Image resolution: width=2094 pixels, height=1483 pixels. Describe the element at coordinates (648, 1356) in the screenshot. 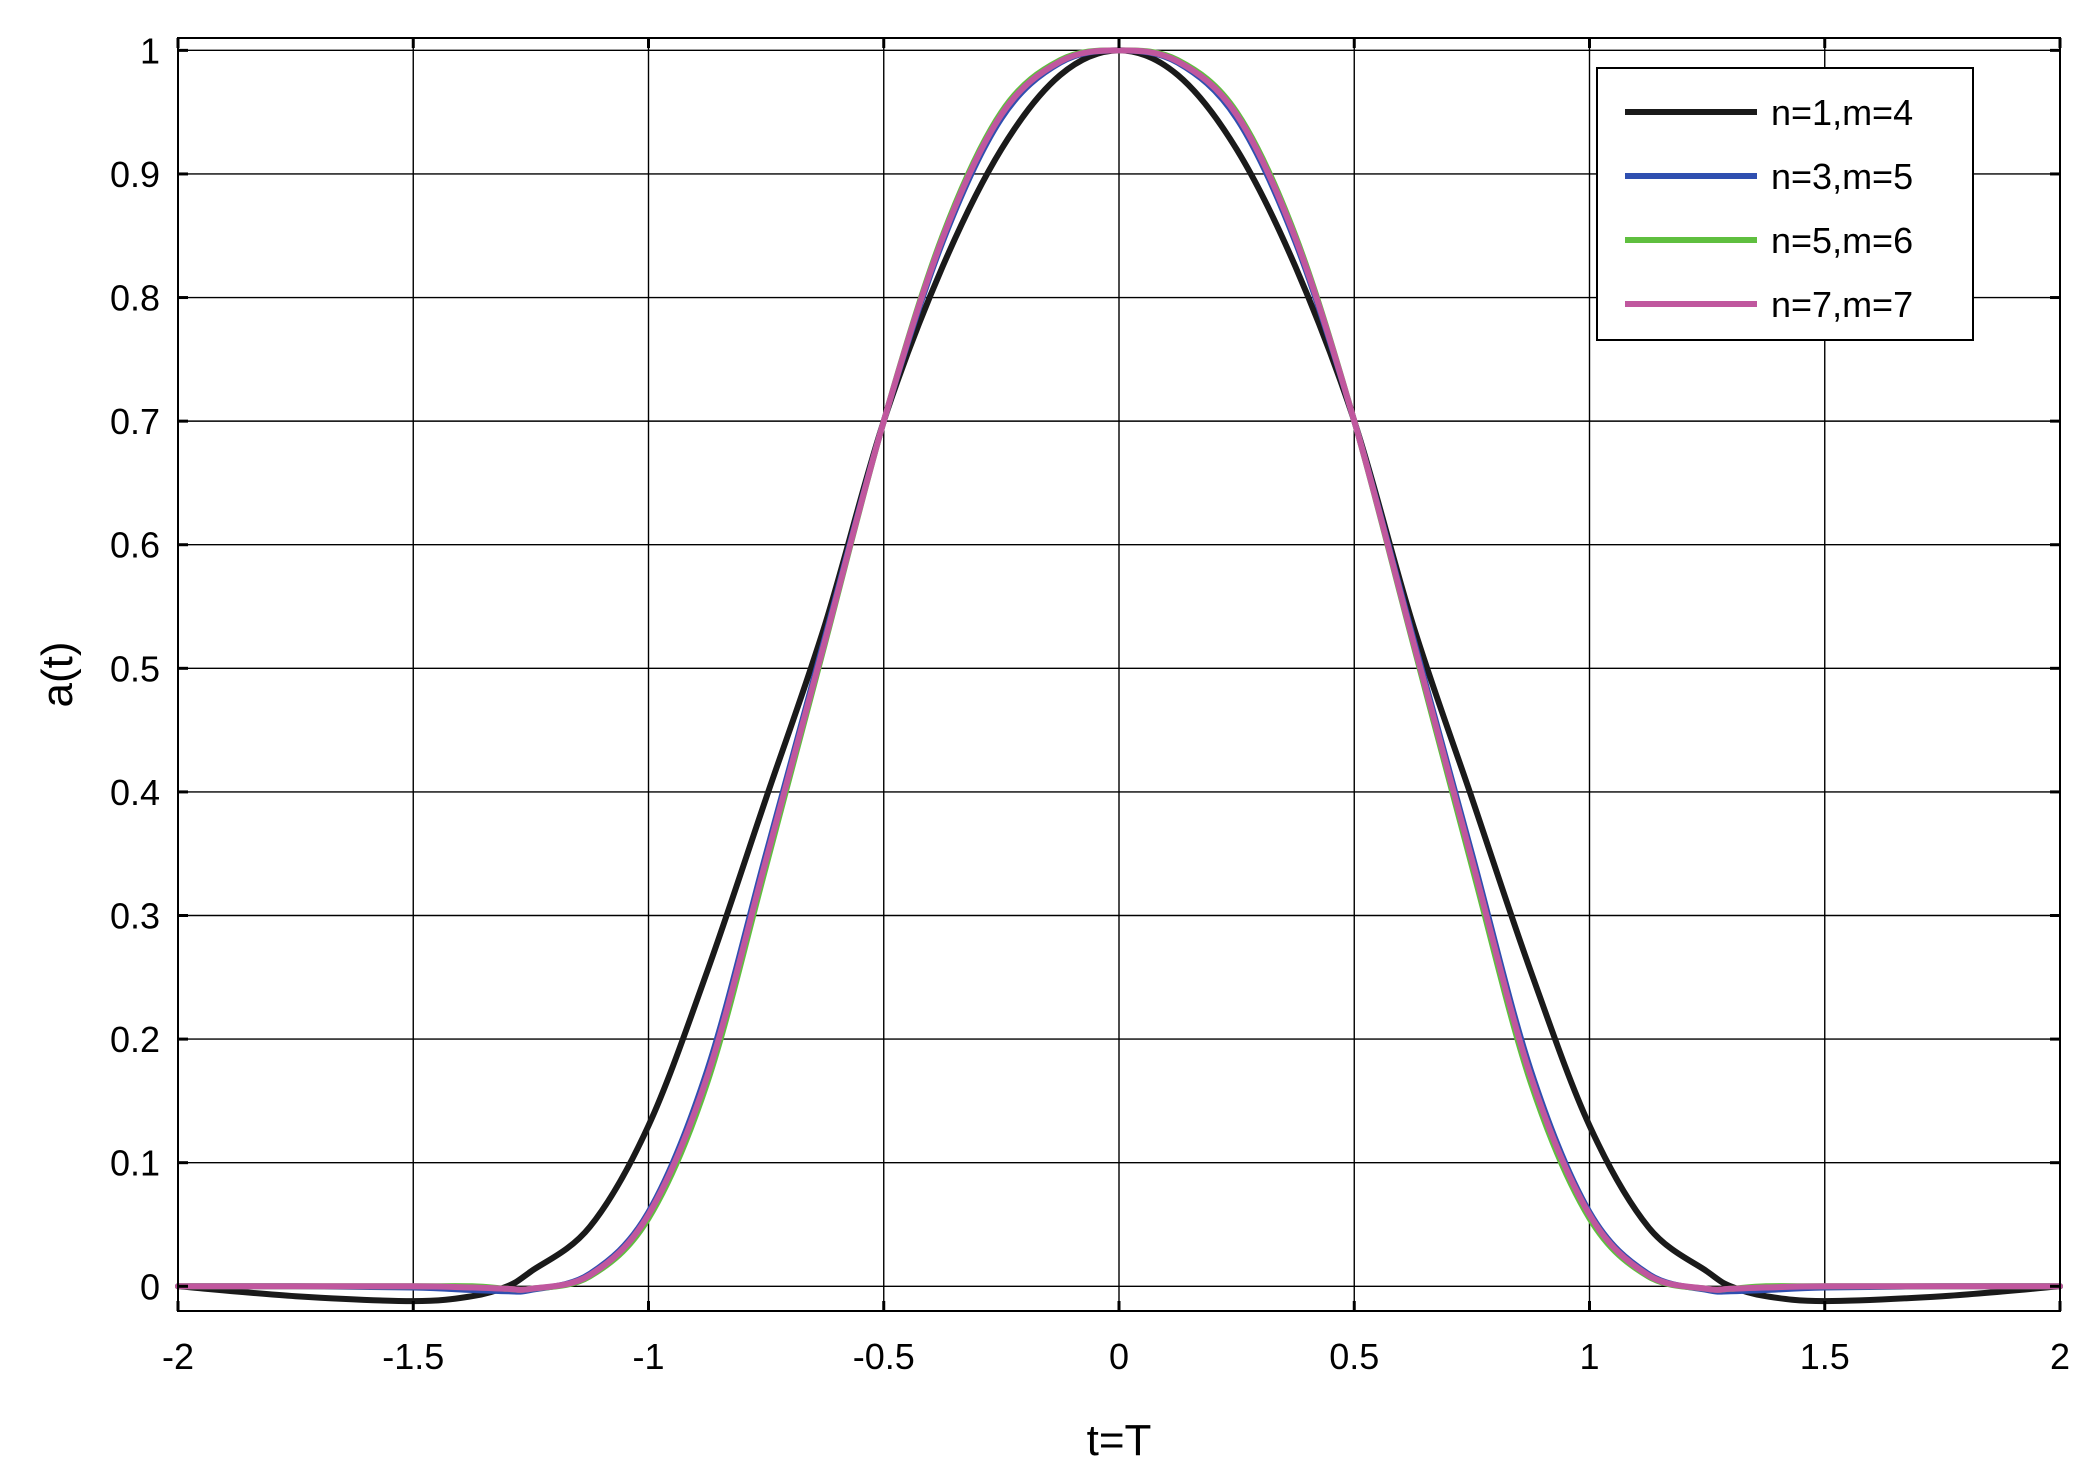

I see `x-tick-label: -1` at that location.